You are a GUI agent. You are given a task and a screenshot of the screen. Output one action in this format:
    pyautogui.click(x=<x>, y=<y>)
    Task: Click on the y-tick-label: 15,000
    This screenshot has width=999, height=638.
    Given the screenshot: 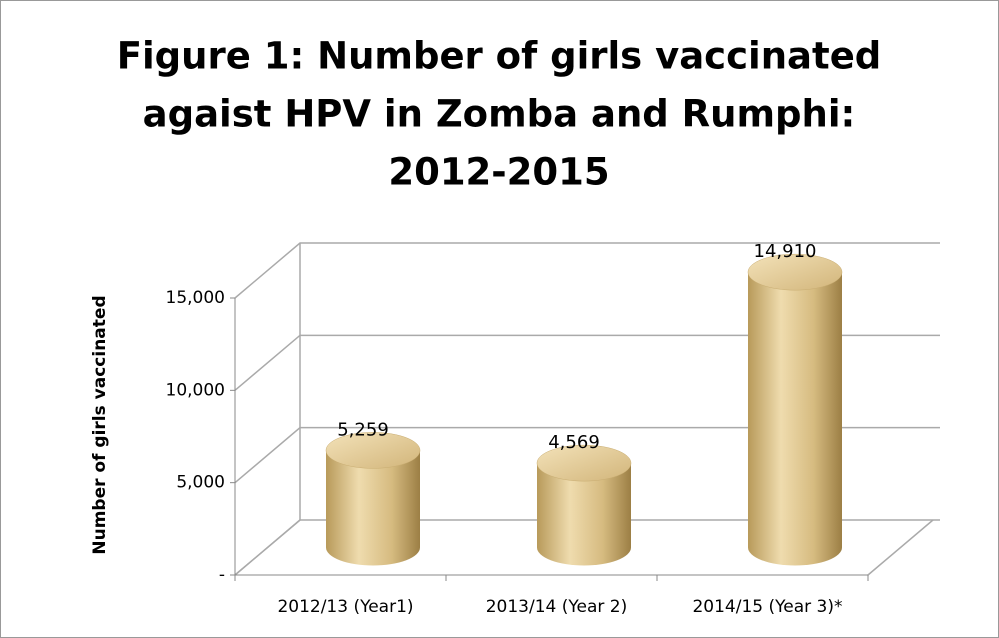 What is the action you would take?
    pyautogui.click(x=195, y=298)
    